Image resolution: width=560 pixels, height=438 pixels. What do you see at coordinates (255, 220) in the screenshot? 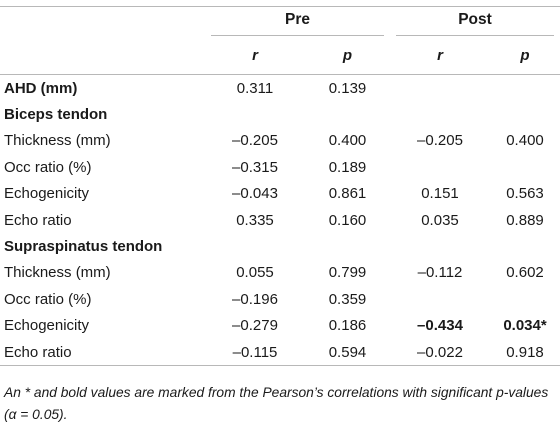
I see `cell-pre-r: 0.335` at bounding box center [255, 220].